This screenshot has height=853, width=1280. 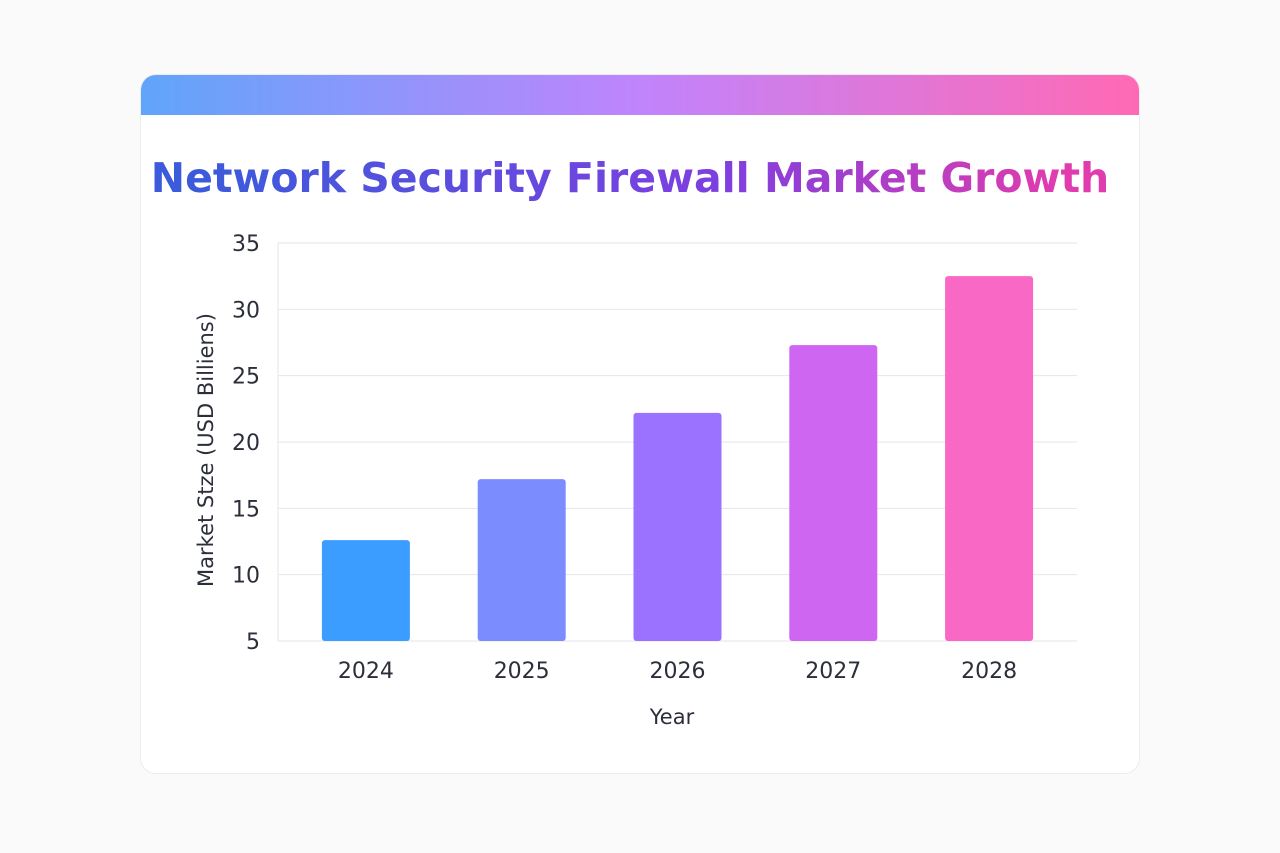 I want to click on x-tick-label: 2026, so click(x=678, y=671).